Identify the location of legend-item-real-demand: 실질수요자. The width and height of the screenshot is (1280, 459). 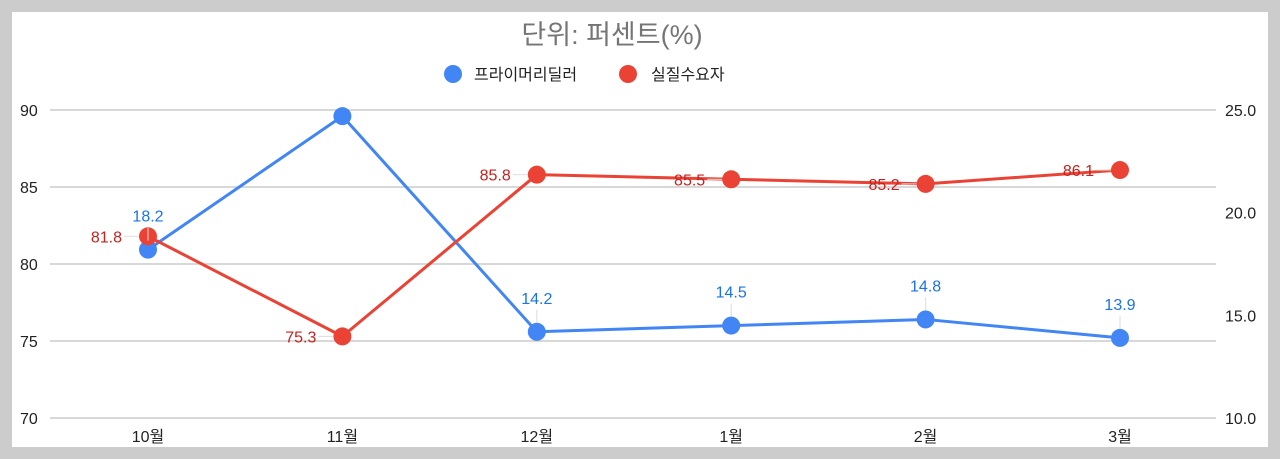
(672, 74).